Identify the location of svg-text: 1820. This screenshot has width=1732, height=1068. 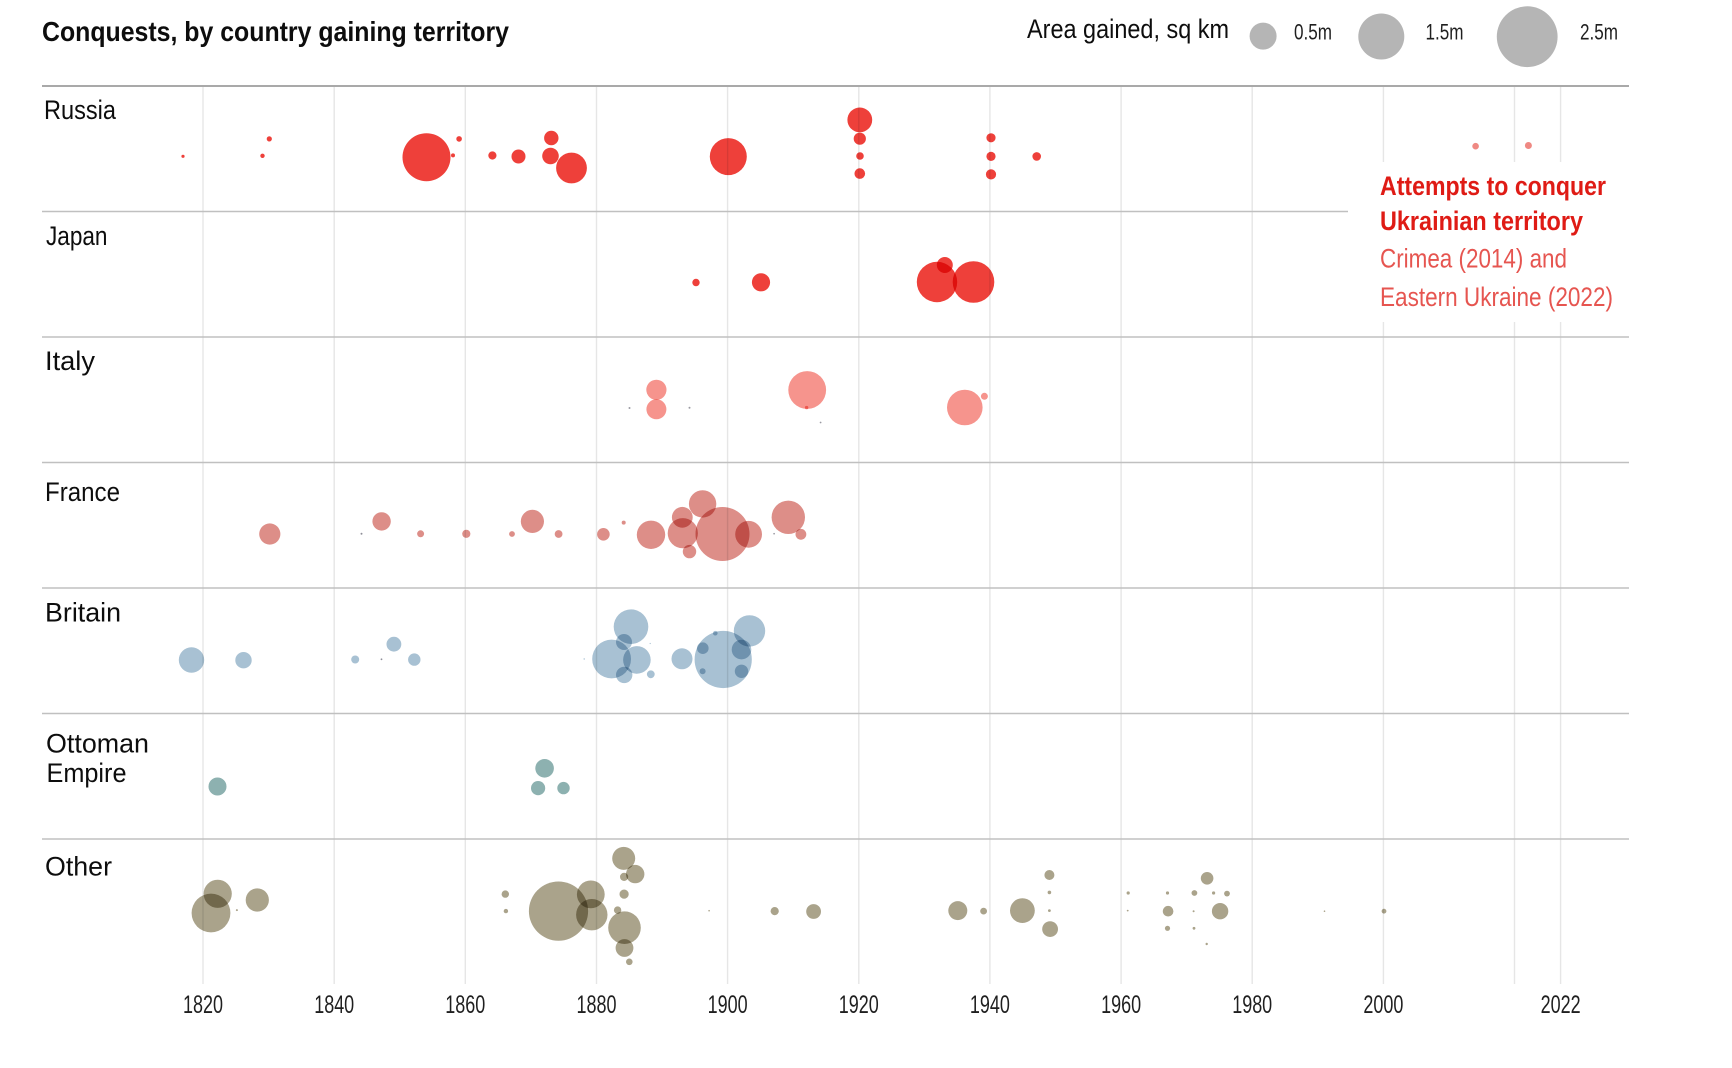
(203, 1005).